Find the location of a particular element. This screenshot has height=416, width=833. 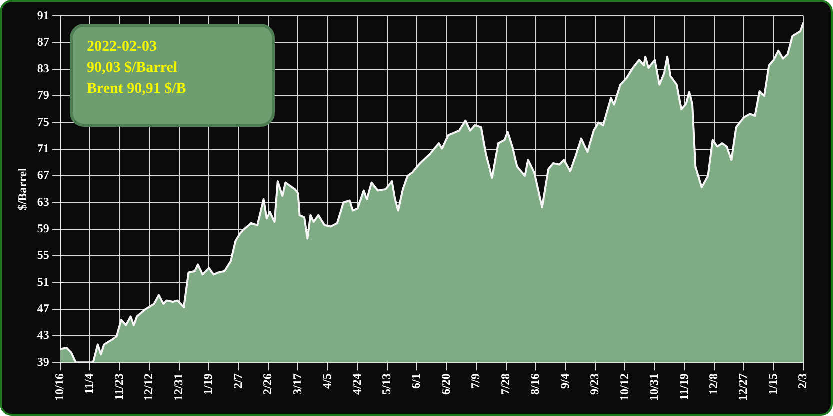

x-tick-label: 12/8 is located at coordinates (713, 385).